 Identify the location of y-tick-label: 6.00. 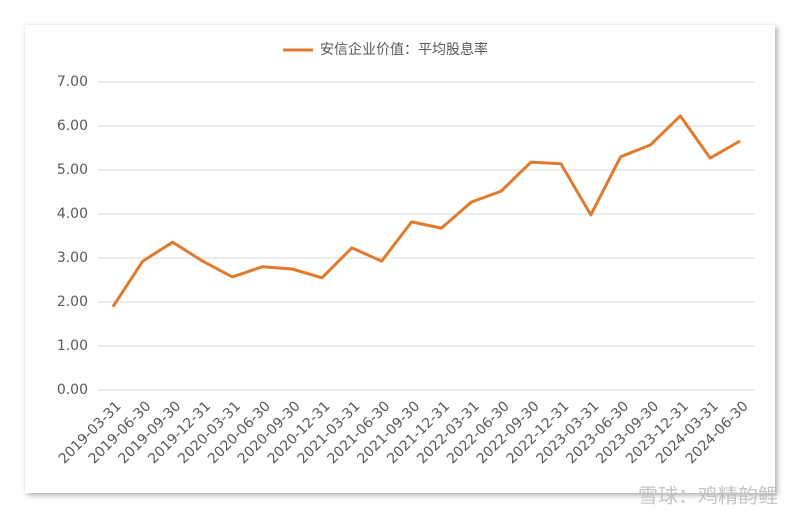
(72, 126).